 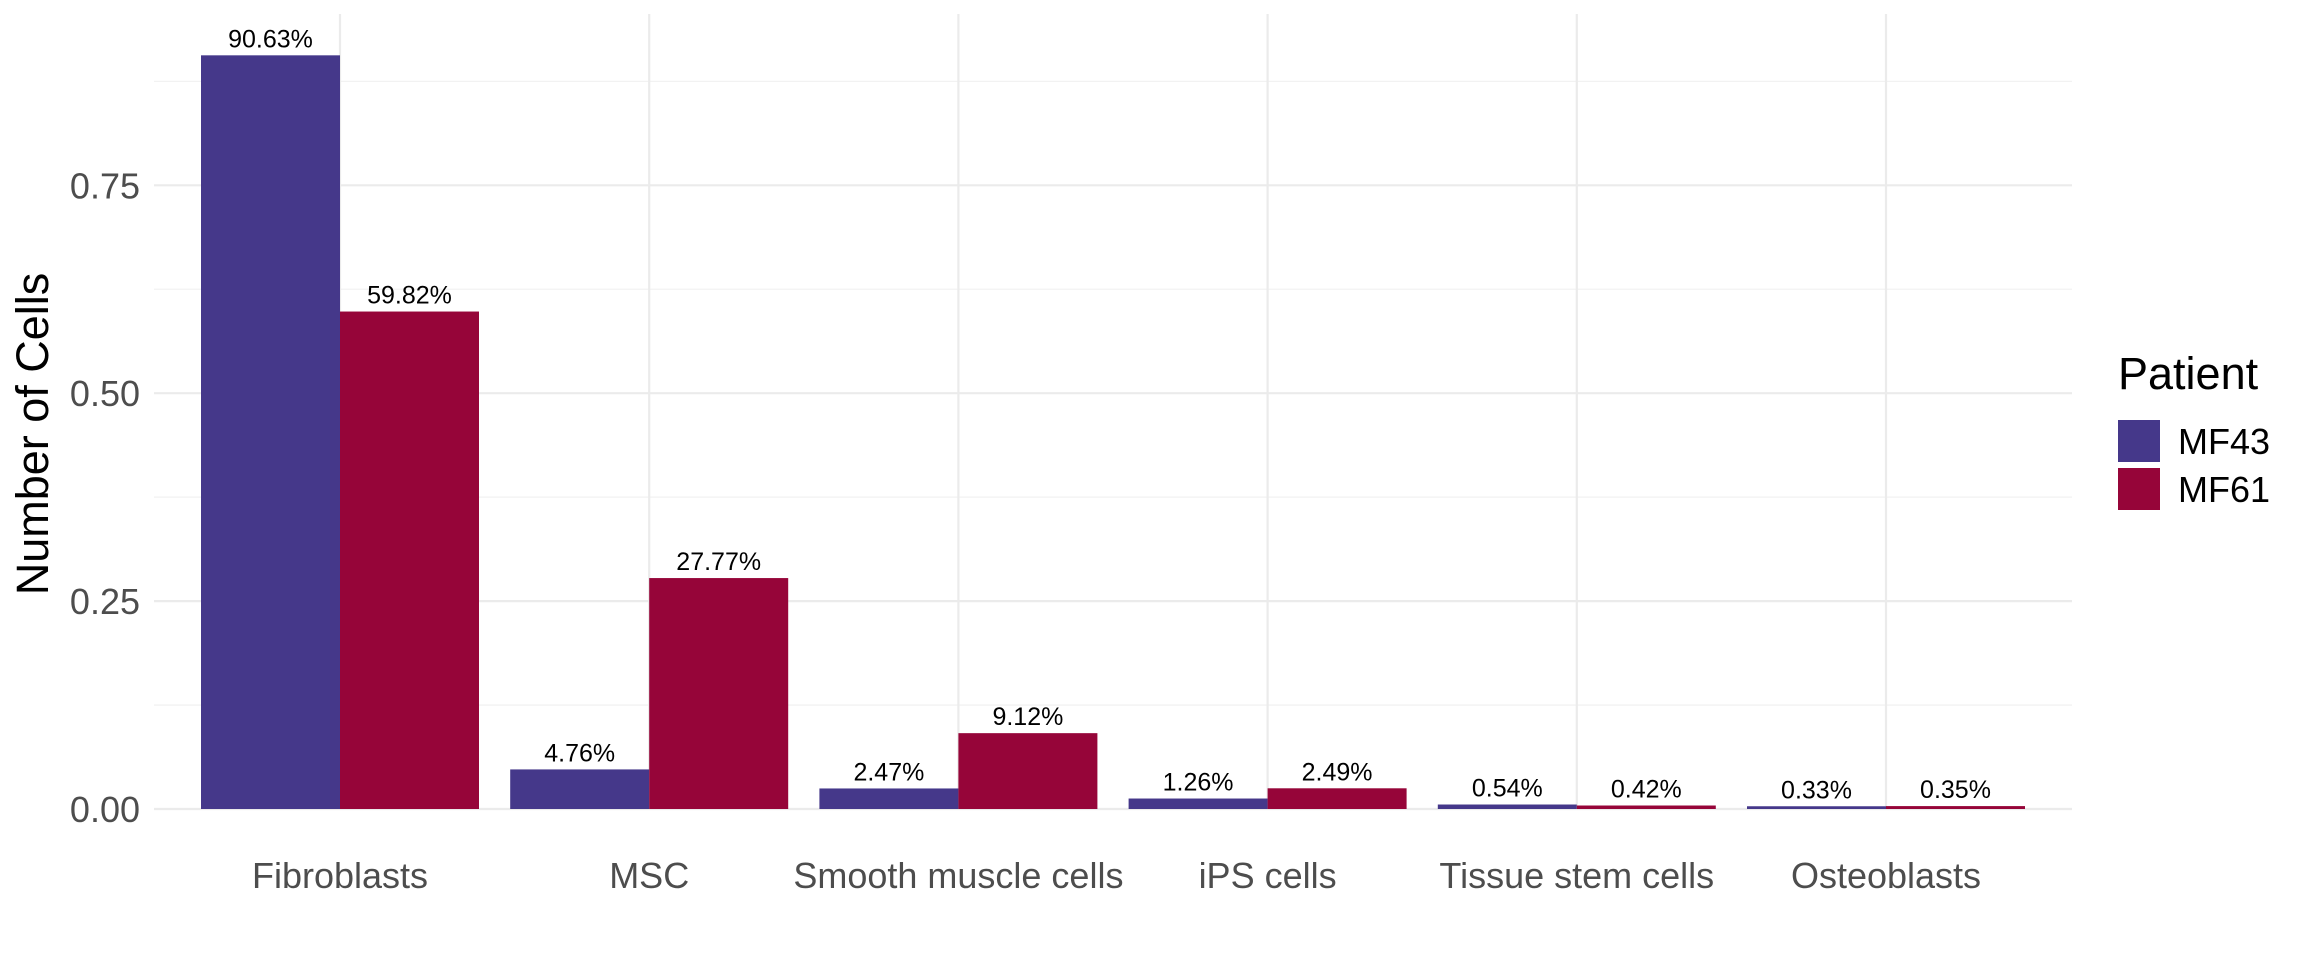 I want to click on y-tick-label: 0.00, so click(x=105, y=809).